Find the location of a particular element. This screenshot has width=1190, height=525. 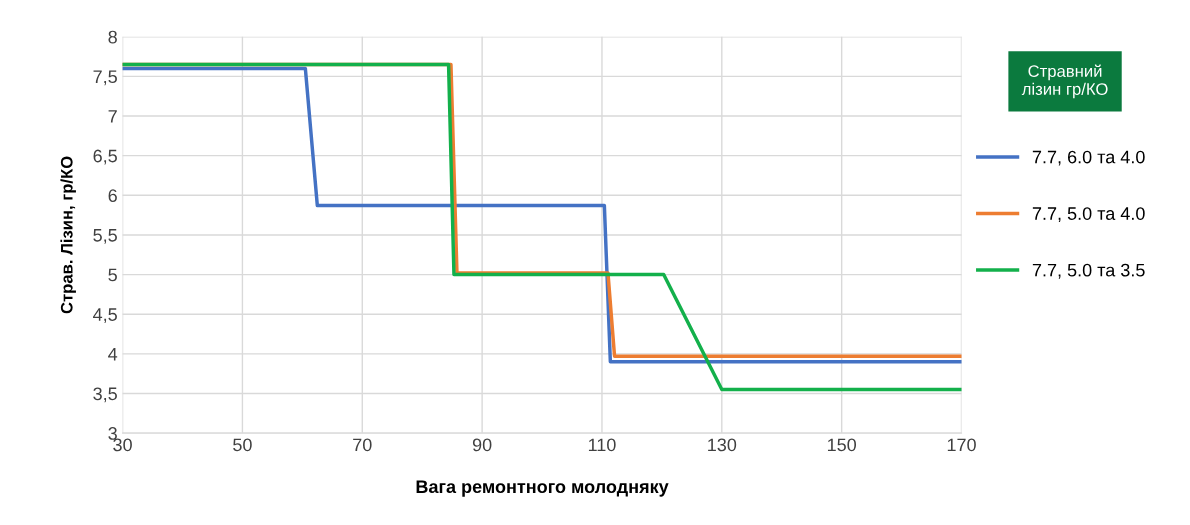

x-tick-label: 30 is located at coordinates (122, 445).